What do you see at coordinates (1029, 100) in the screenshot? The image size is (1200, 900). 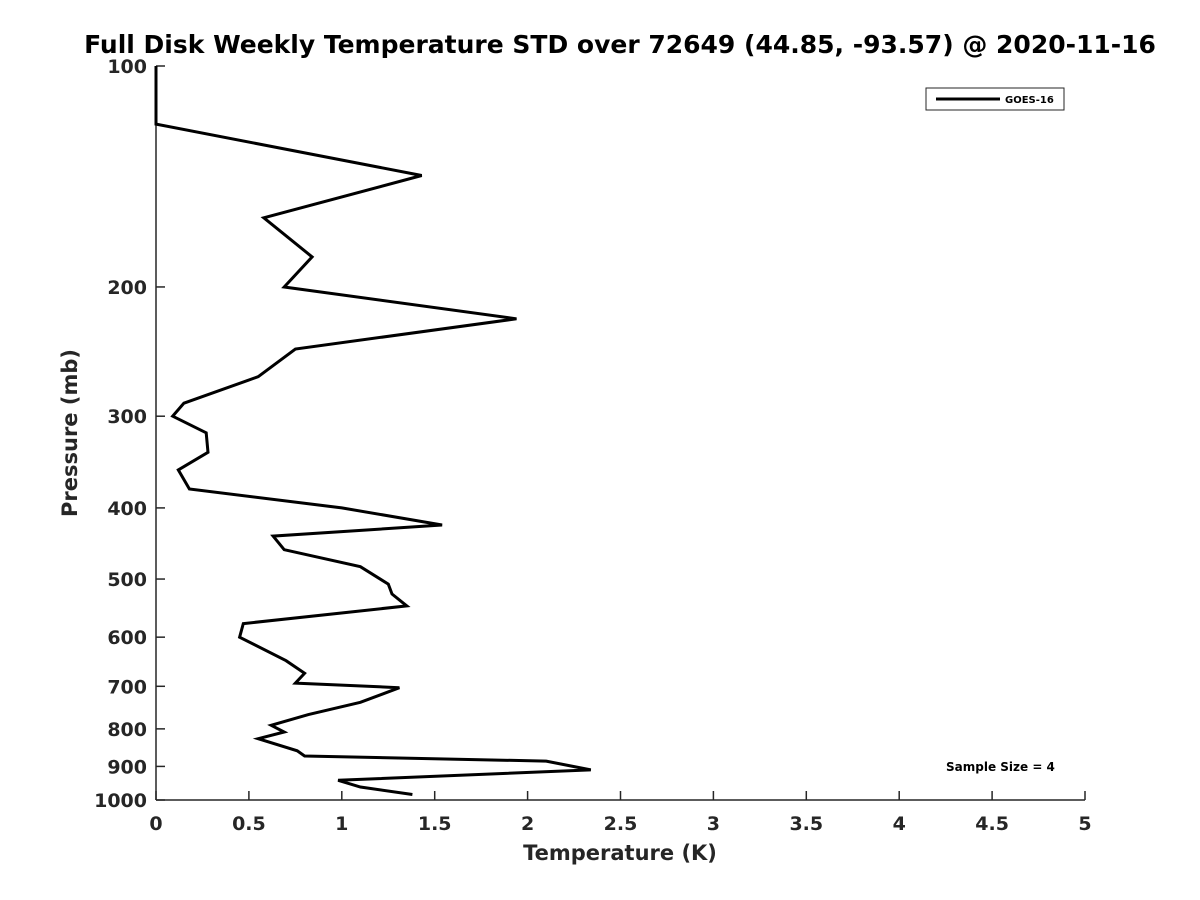 I see `legend-label-goes-16: GOES-16` at bounding box center [1029, 100].